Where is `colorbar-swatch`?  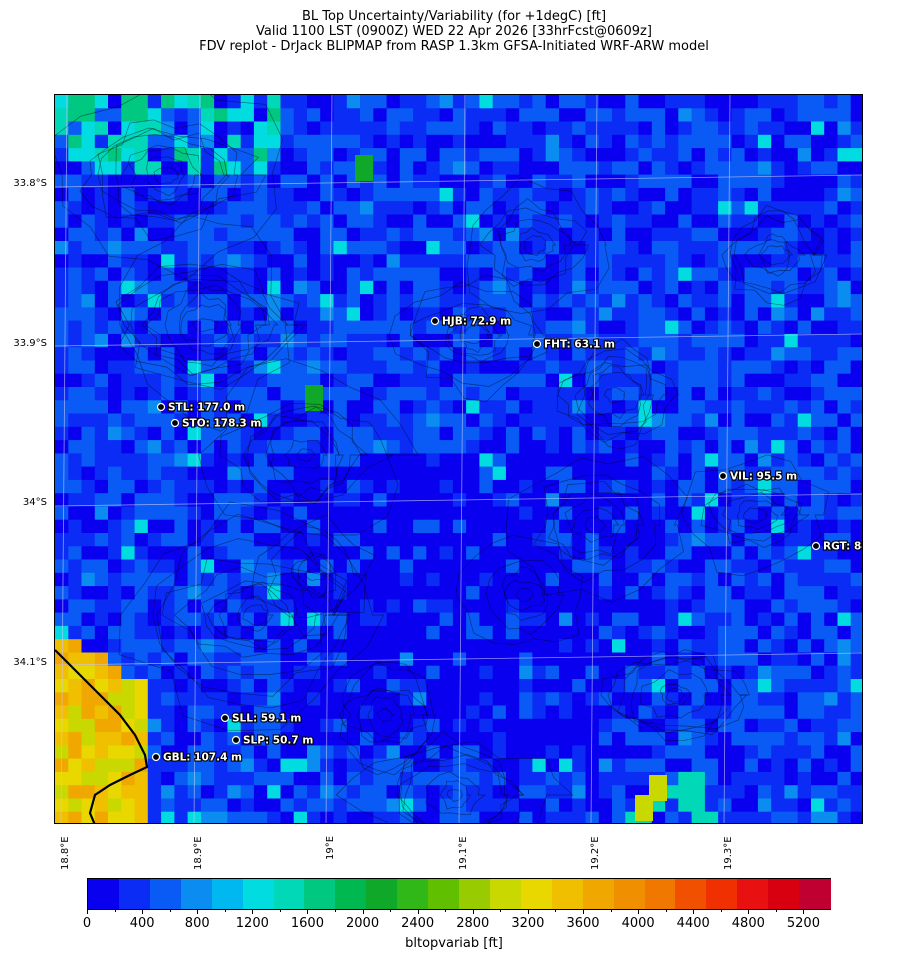
colorbar-swatch is located at coordinates (382, 894).